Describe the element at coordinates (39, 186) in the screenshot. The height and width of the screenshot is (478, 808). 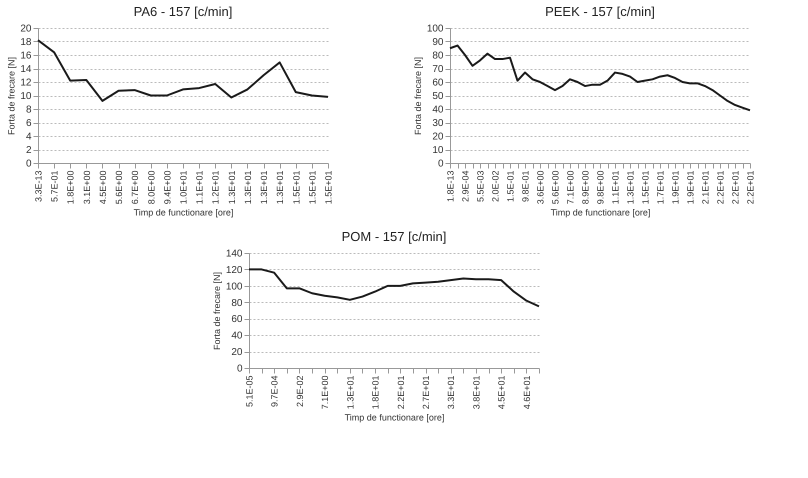
I see `x-tick-label: 3.3E-13` at that location.